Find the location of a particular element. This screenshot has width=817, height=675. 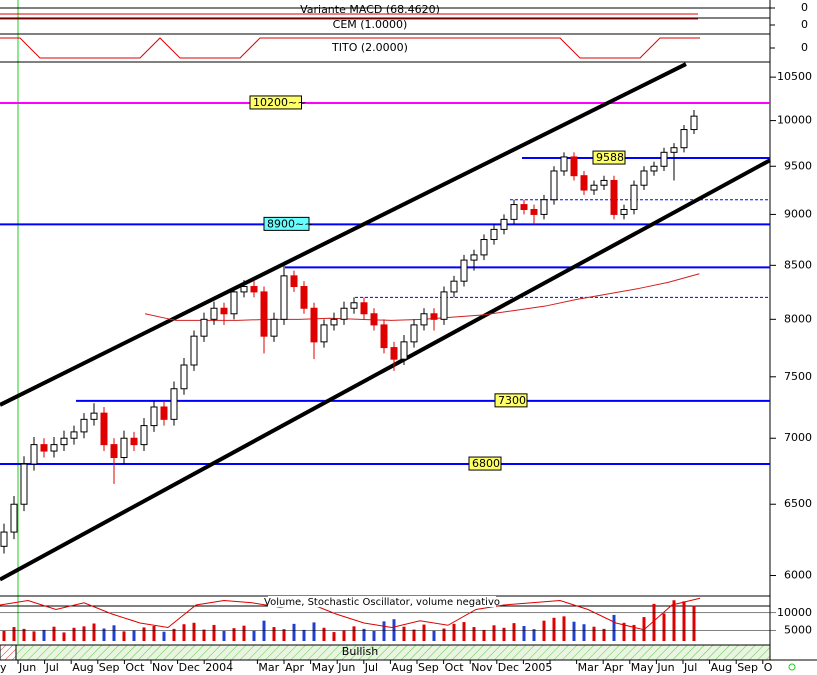

x-tick-label: 2005 is located at coordinates (538, 667).